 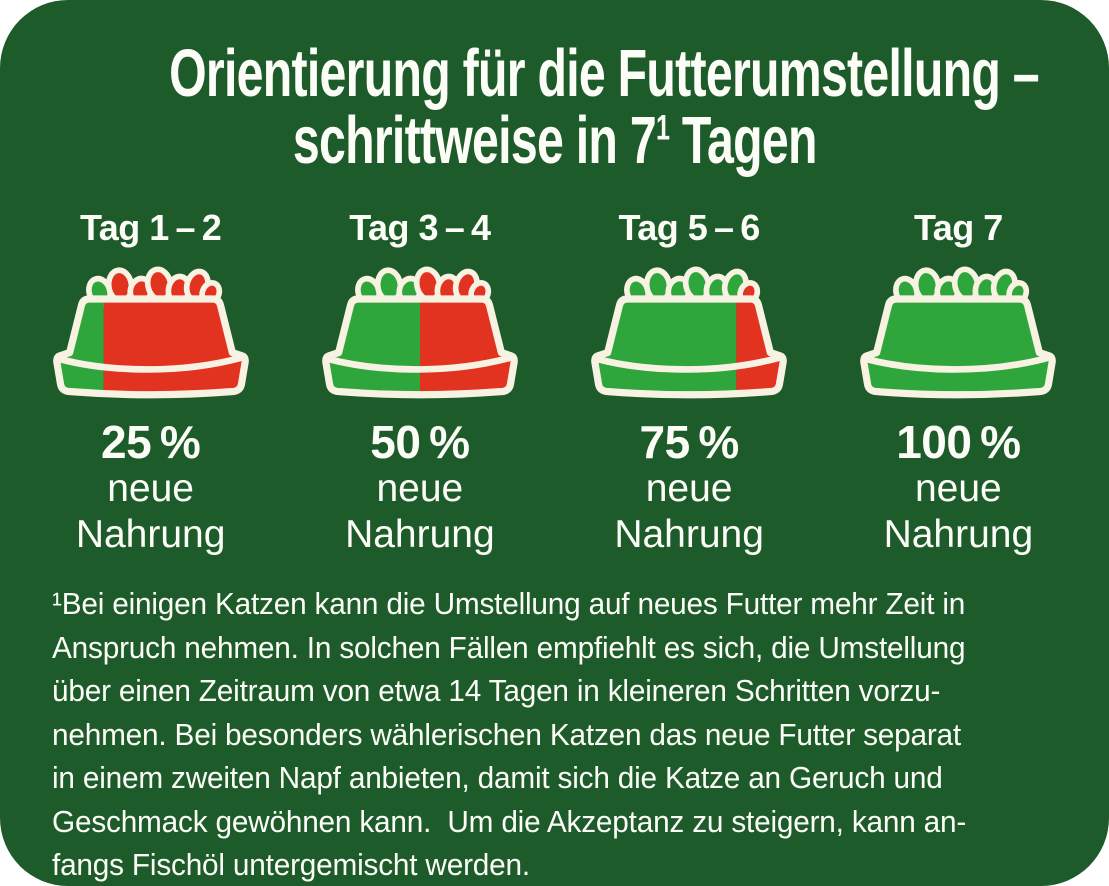 I want to click on percent-value: 75 %, so click(x=689, y=442).